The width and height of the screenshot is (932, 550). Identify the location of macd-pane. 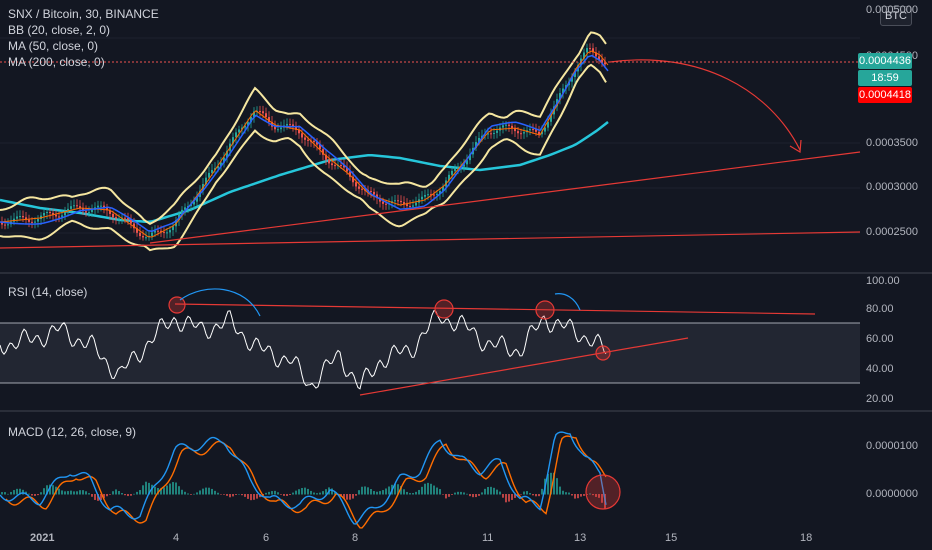
(310, 480).